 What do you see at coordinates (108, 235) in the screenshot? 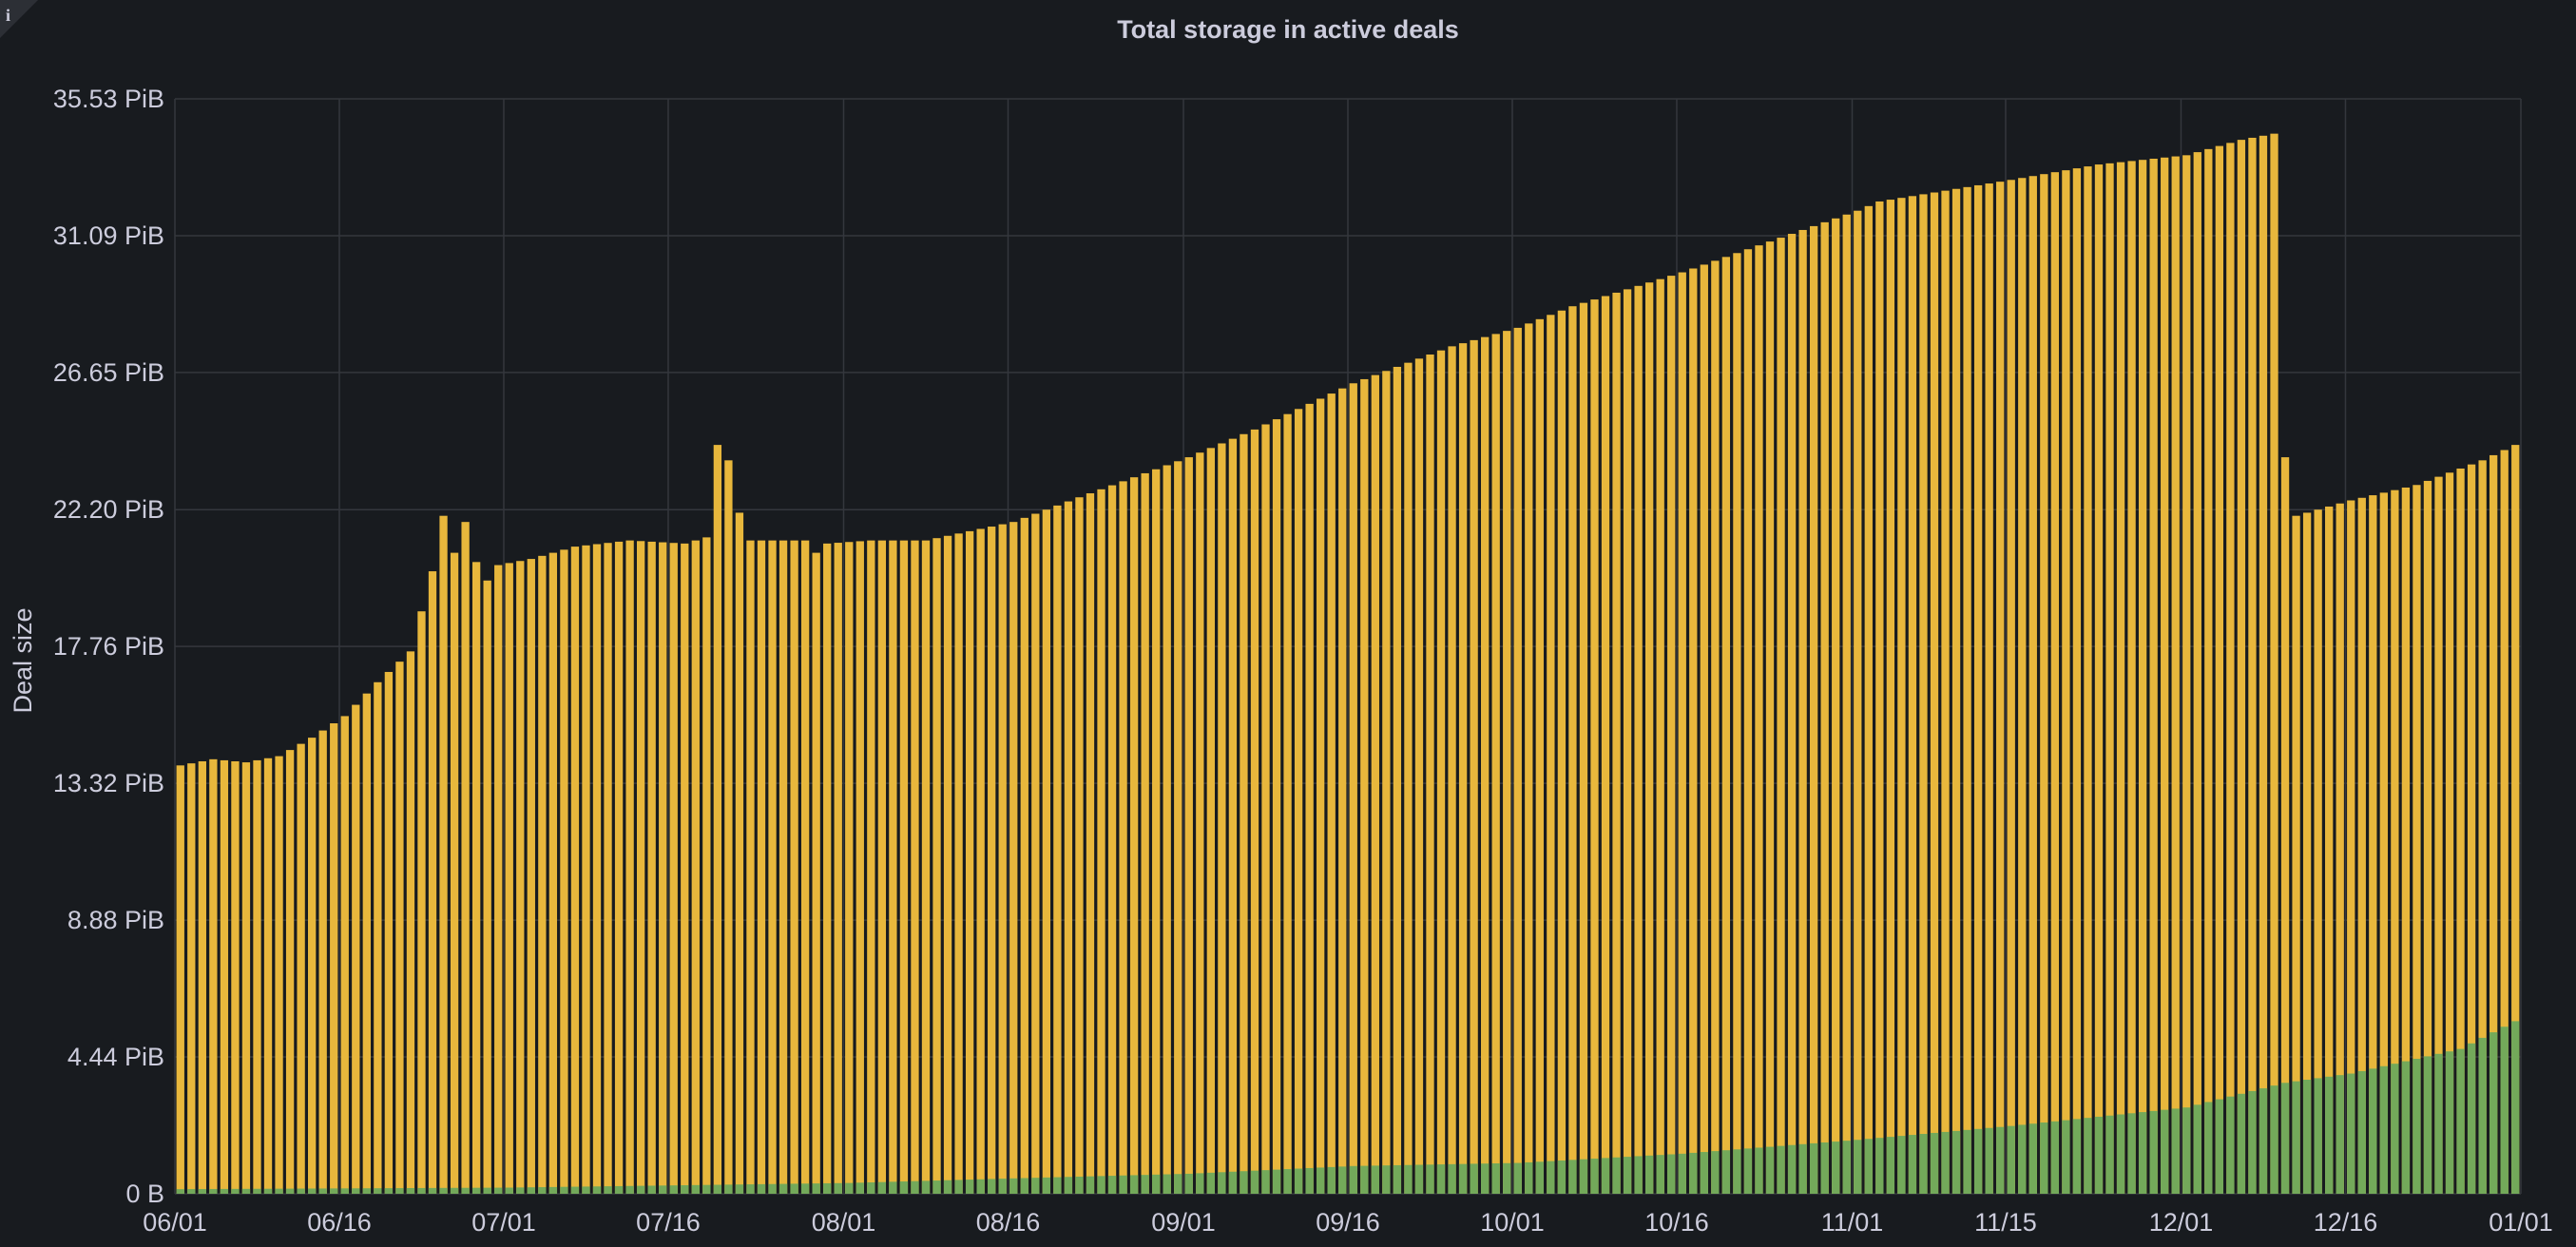
I see `y-tick-label: 31.09 PiB` at bounding box center [108, 235].